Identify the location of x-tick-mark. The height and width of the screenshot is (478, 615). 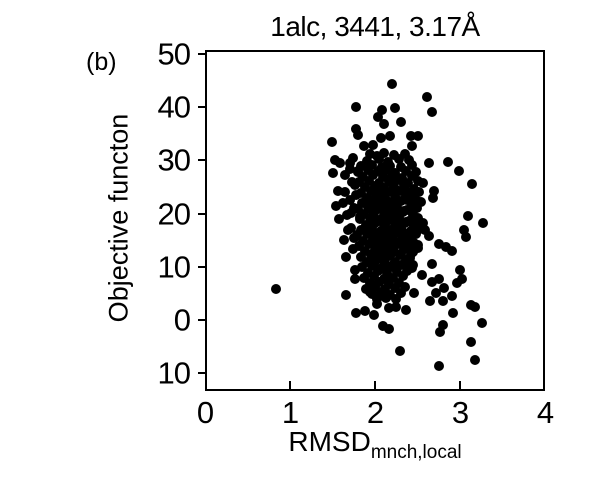
(460, 385).